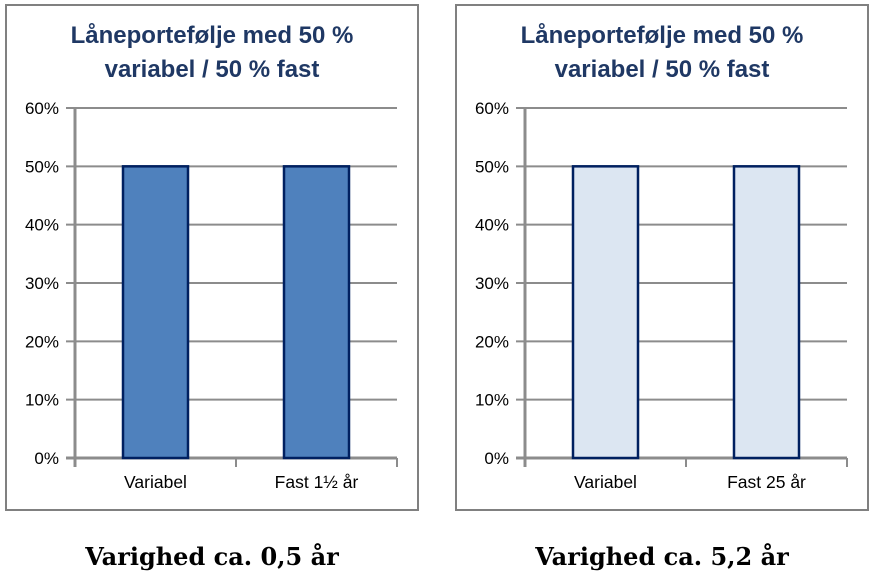 The height and width of the screenshot is (585, 874). What do you see at coordinates (662, 556) in the screenshot?
I see `chart-caption-right: Varighed ca. 5,2 år` at bounding box center [662, 556].